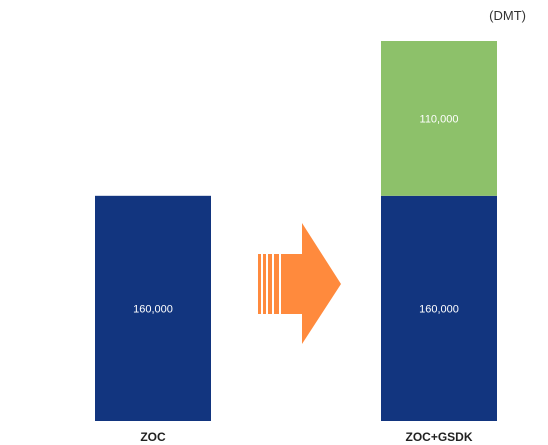 The height and width of the screenshot is (445, 548). I want to click on category-label: ZOC, so click(153, 437).